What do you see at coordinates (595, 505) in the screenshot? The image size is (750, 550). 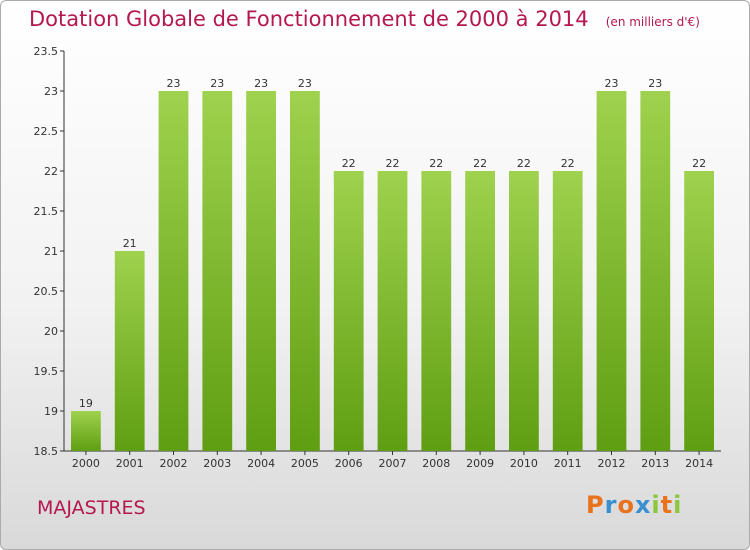 I see `logo-letter: P` at bounding box center [595, 505].